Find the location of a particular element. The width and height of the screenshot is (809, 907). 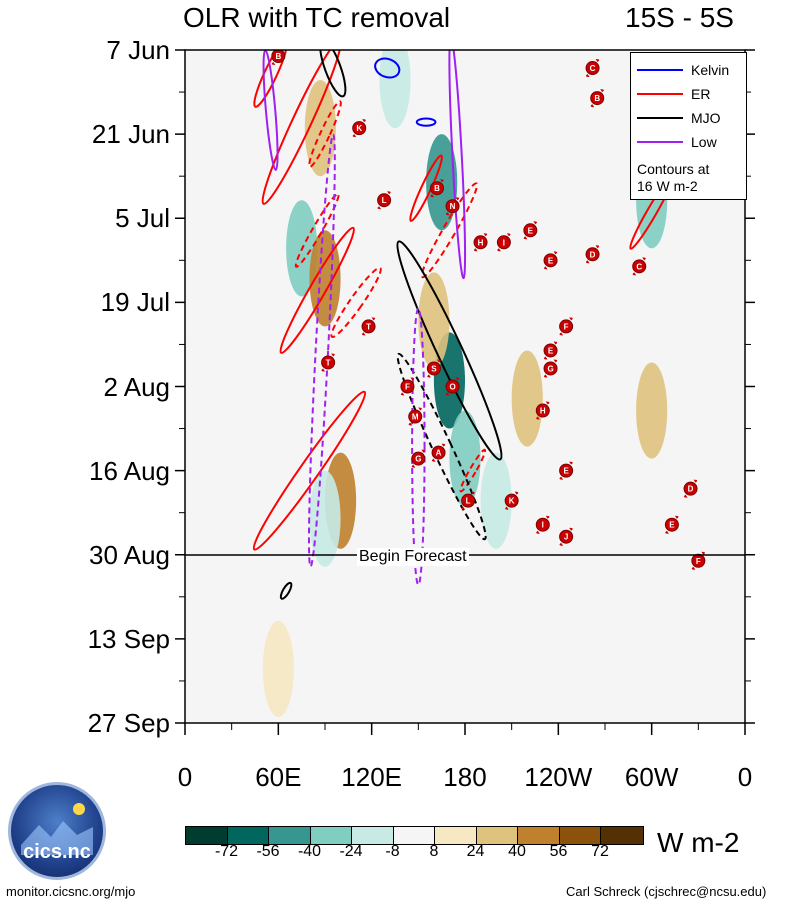

svg-text: D is located at coordinates (593, 254).